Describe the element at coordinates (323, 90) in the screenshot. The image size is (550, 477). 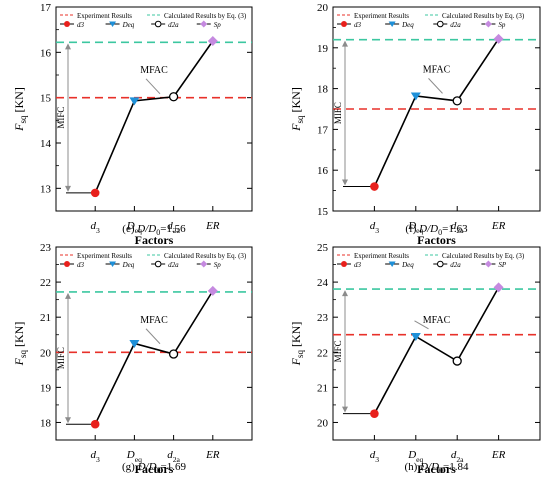
I see `y-tick-label: 18` at that location.